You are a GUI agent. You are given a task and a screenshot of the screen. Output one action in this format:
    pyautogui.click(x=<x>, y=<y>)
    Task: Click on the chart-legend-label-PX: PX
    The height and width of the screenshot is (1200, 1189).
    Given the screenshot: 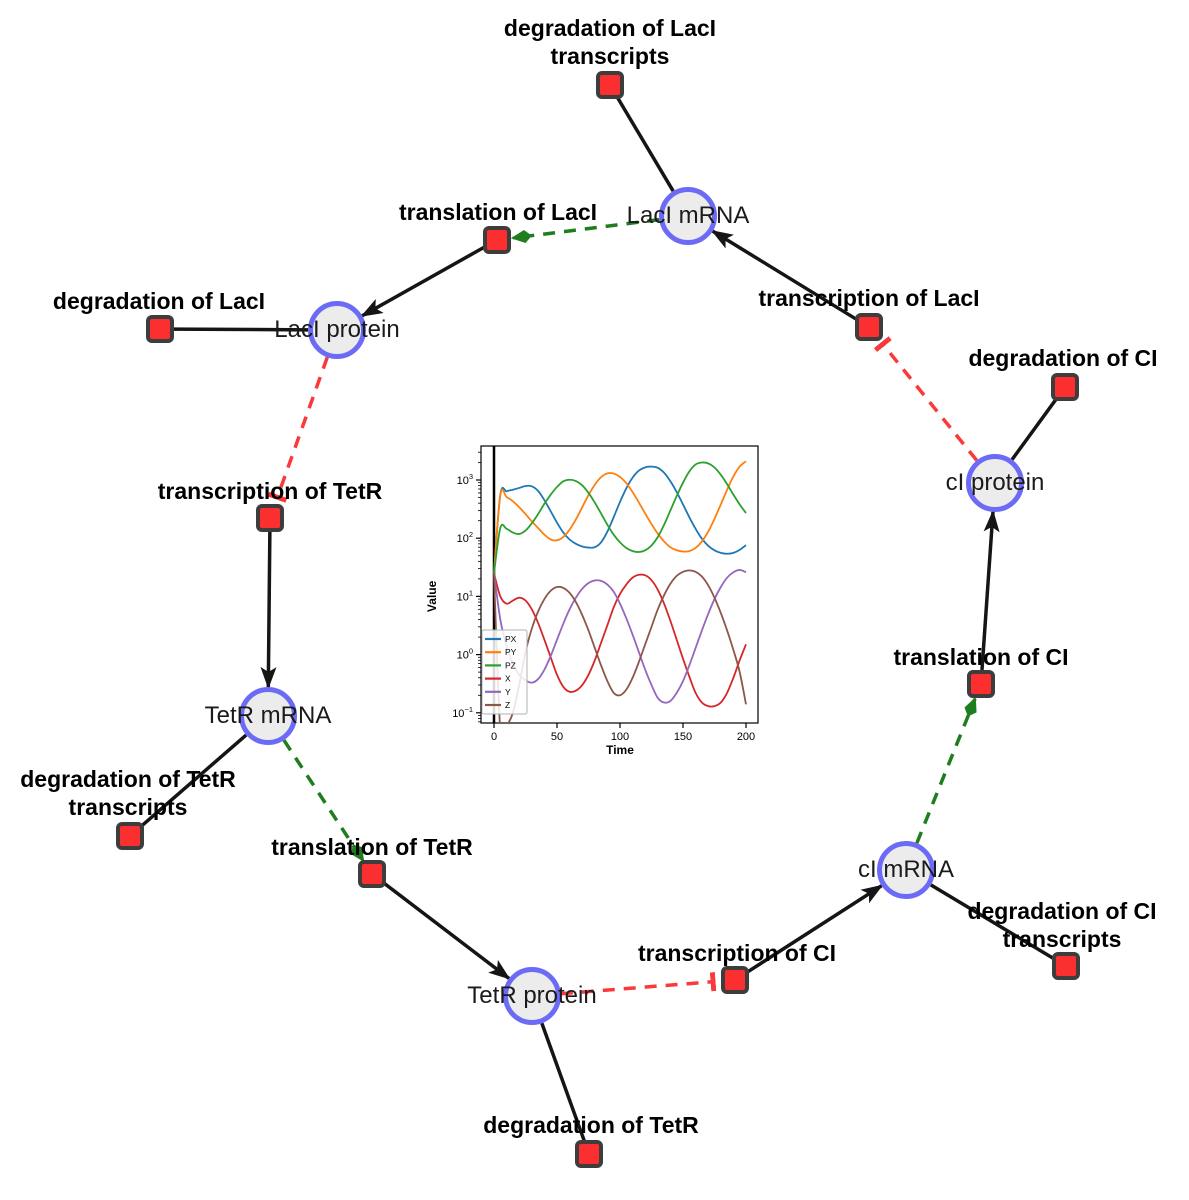 What is the action you would take?
    pyautogui.click(x=511, y=639)
    